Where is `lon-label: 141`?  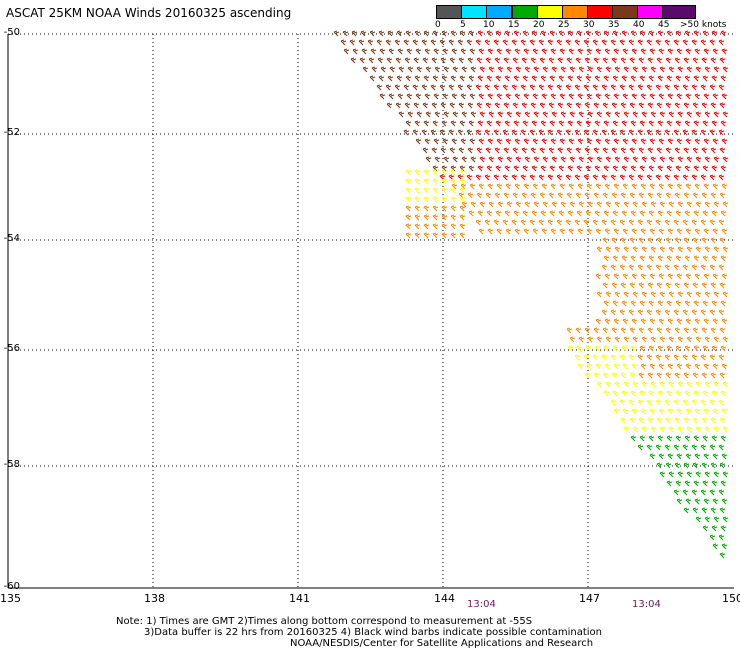
lon-label: 141 is located at coordinates (299, 598).